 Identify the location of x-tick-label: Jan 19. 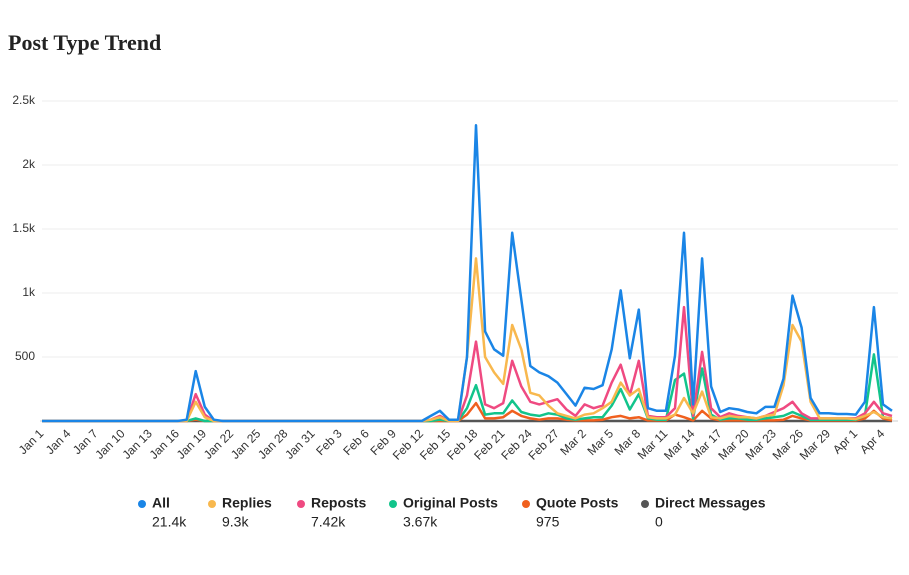
(192, 444).